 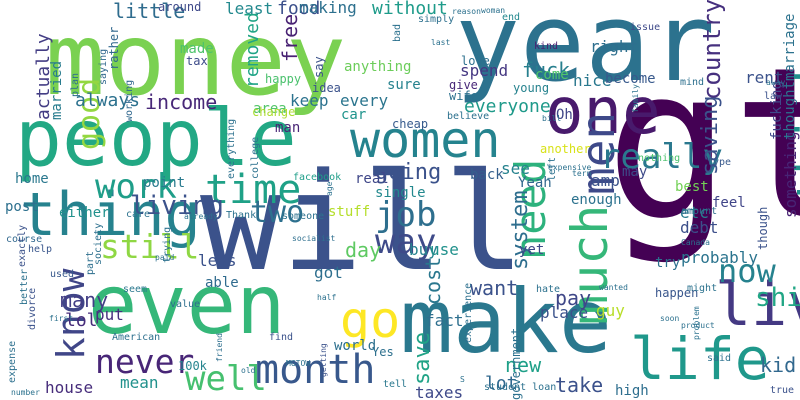 I want to click on word-really: really, so click(x=661, y=157).